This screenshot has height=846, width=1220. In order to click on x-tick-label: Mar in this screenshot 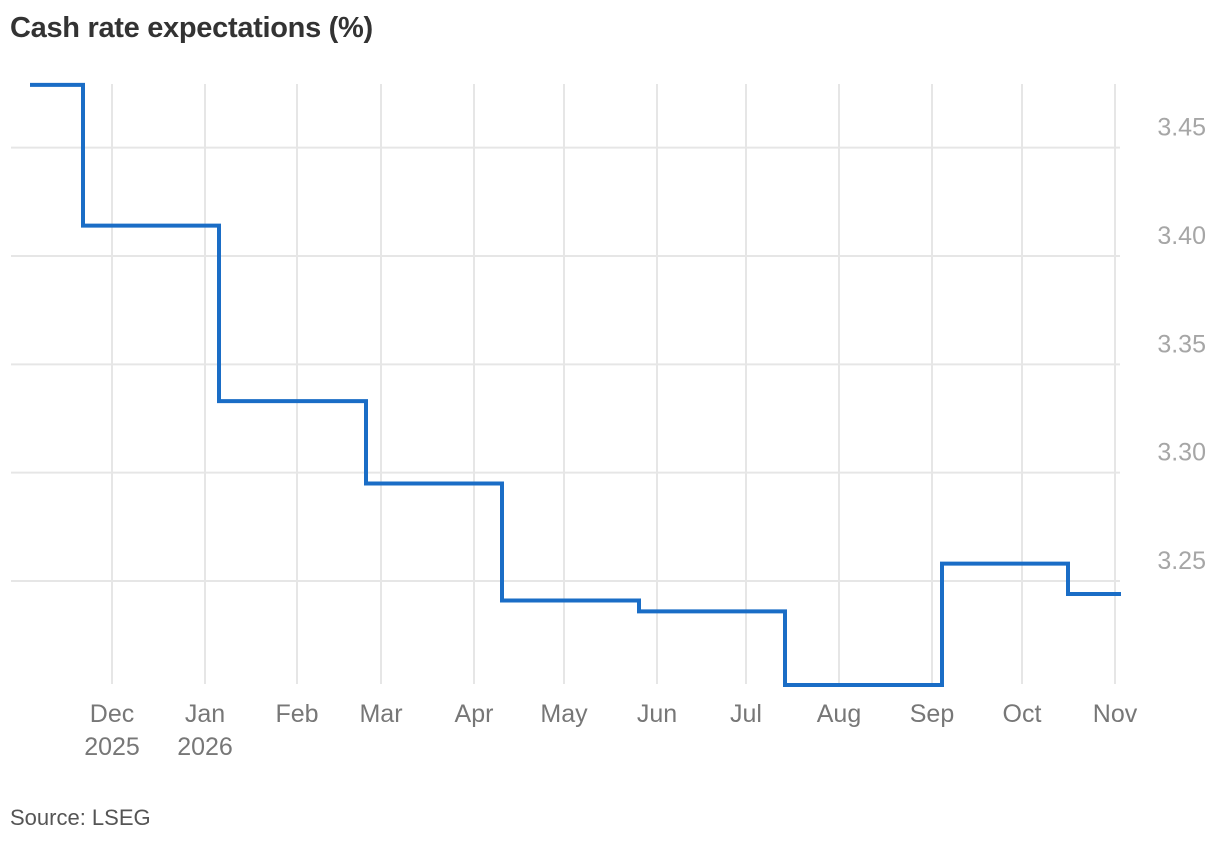, I will do `click(380, 714)`.